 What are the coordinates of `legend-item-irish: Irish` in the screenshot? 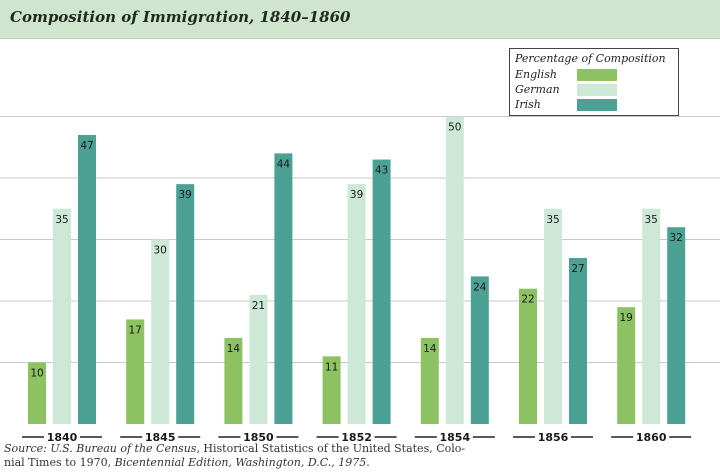 It's located at (595, 106).